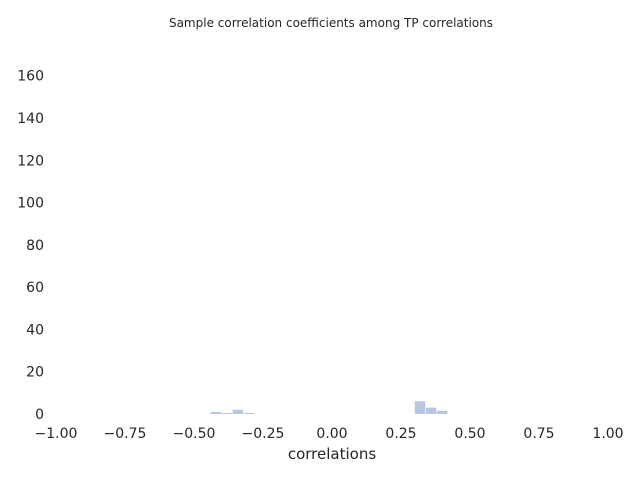 This screenshot has height=485, width=640. What do you see at coordinates (469, 434) in the screenshot?
I see `x-tick-label: 0.50` at bounding box center [469, 434].